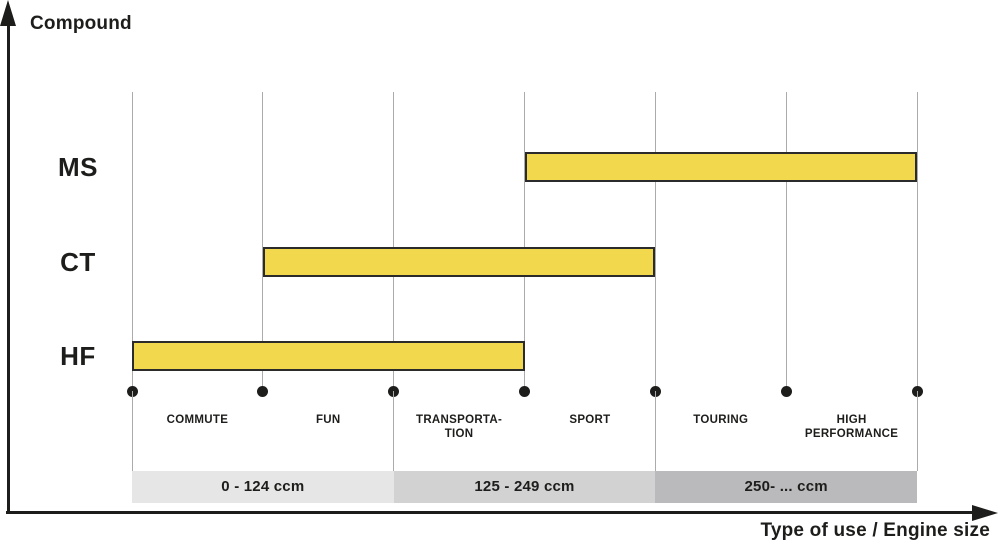  Describe the element at coordinates (197, 420) in the screenshot. I see `use-category-label: COMMUTE` at that location.